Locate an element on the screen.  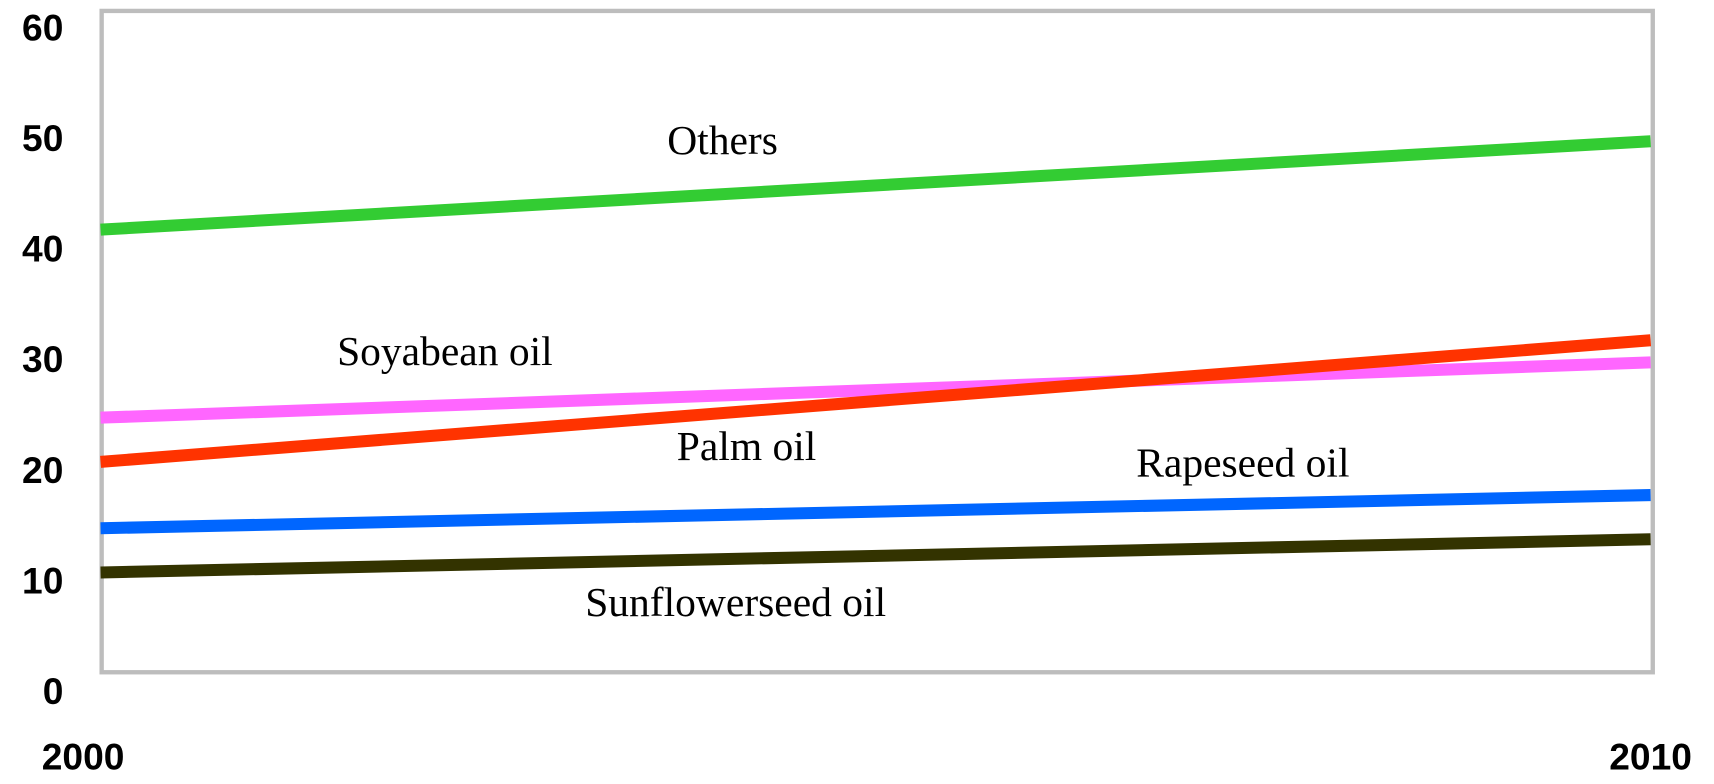
series-label: Soyabean oil is located at coordinates (445, 351).